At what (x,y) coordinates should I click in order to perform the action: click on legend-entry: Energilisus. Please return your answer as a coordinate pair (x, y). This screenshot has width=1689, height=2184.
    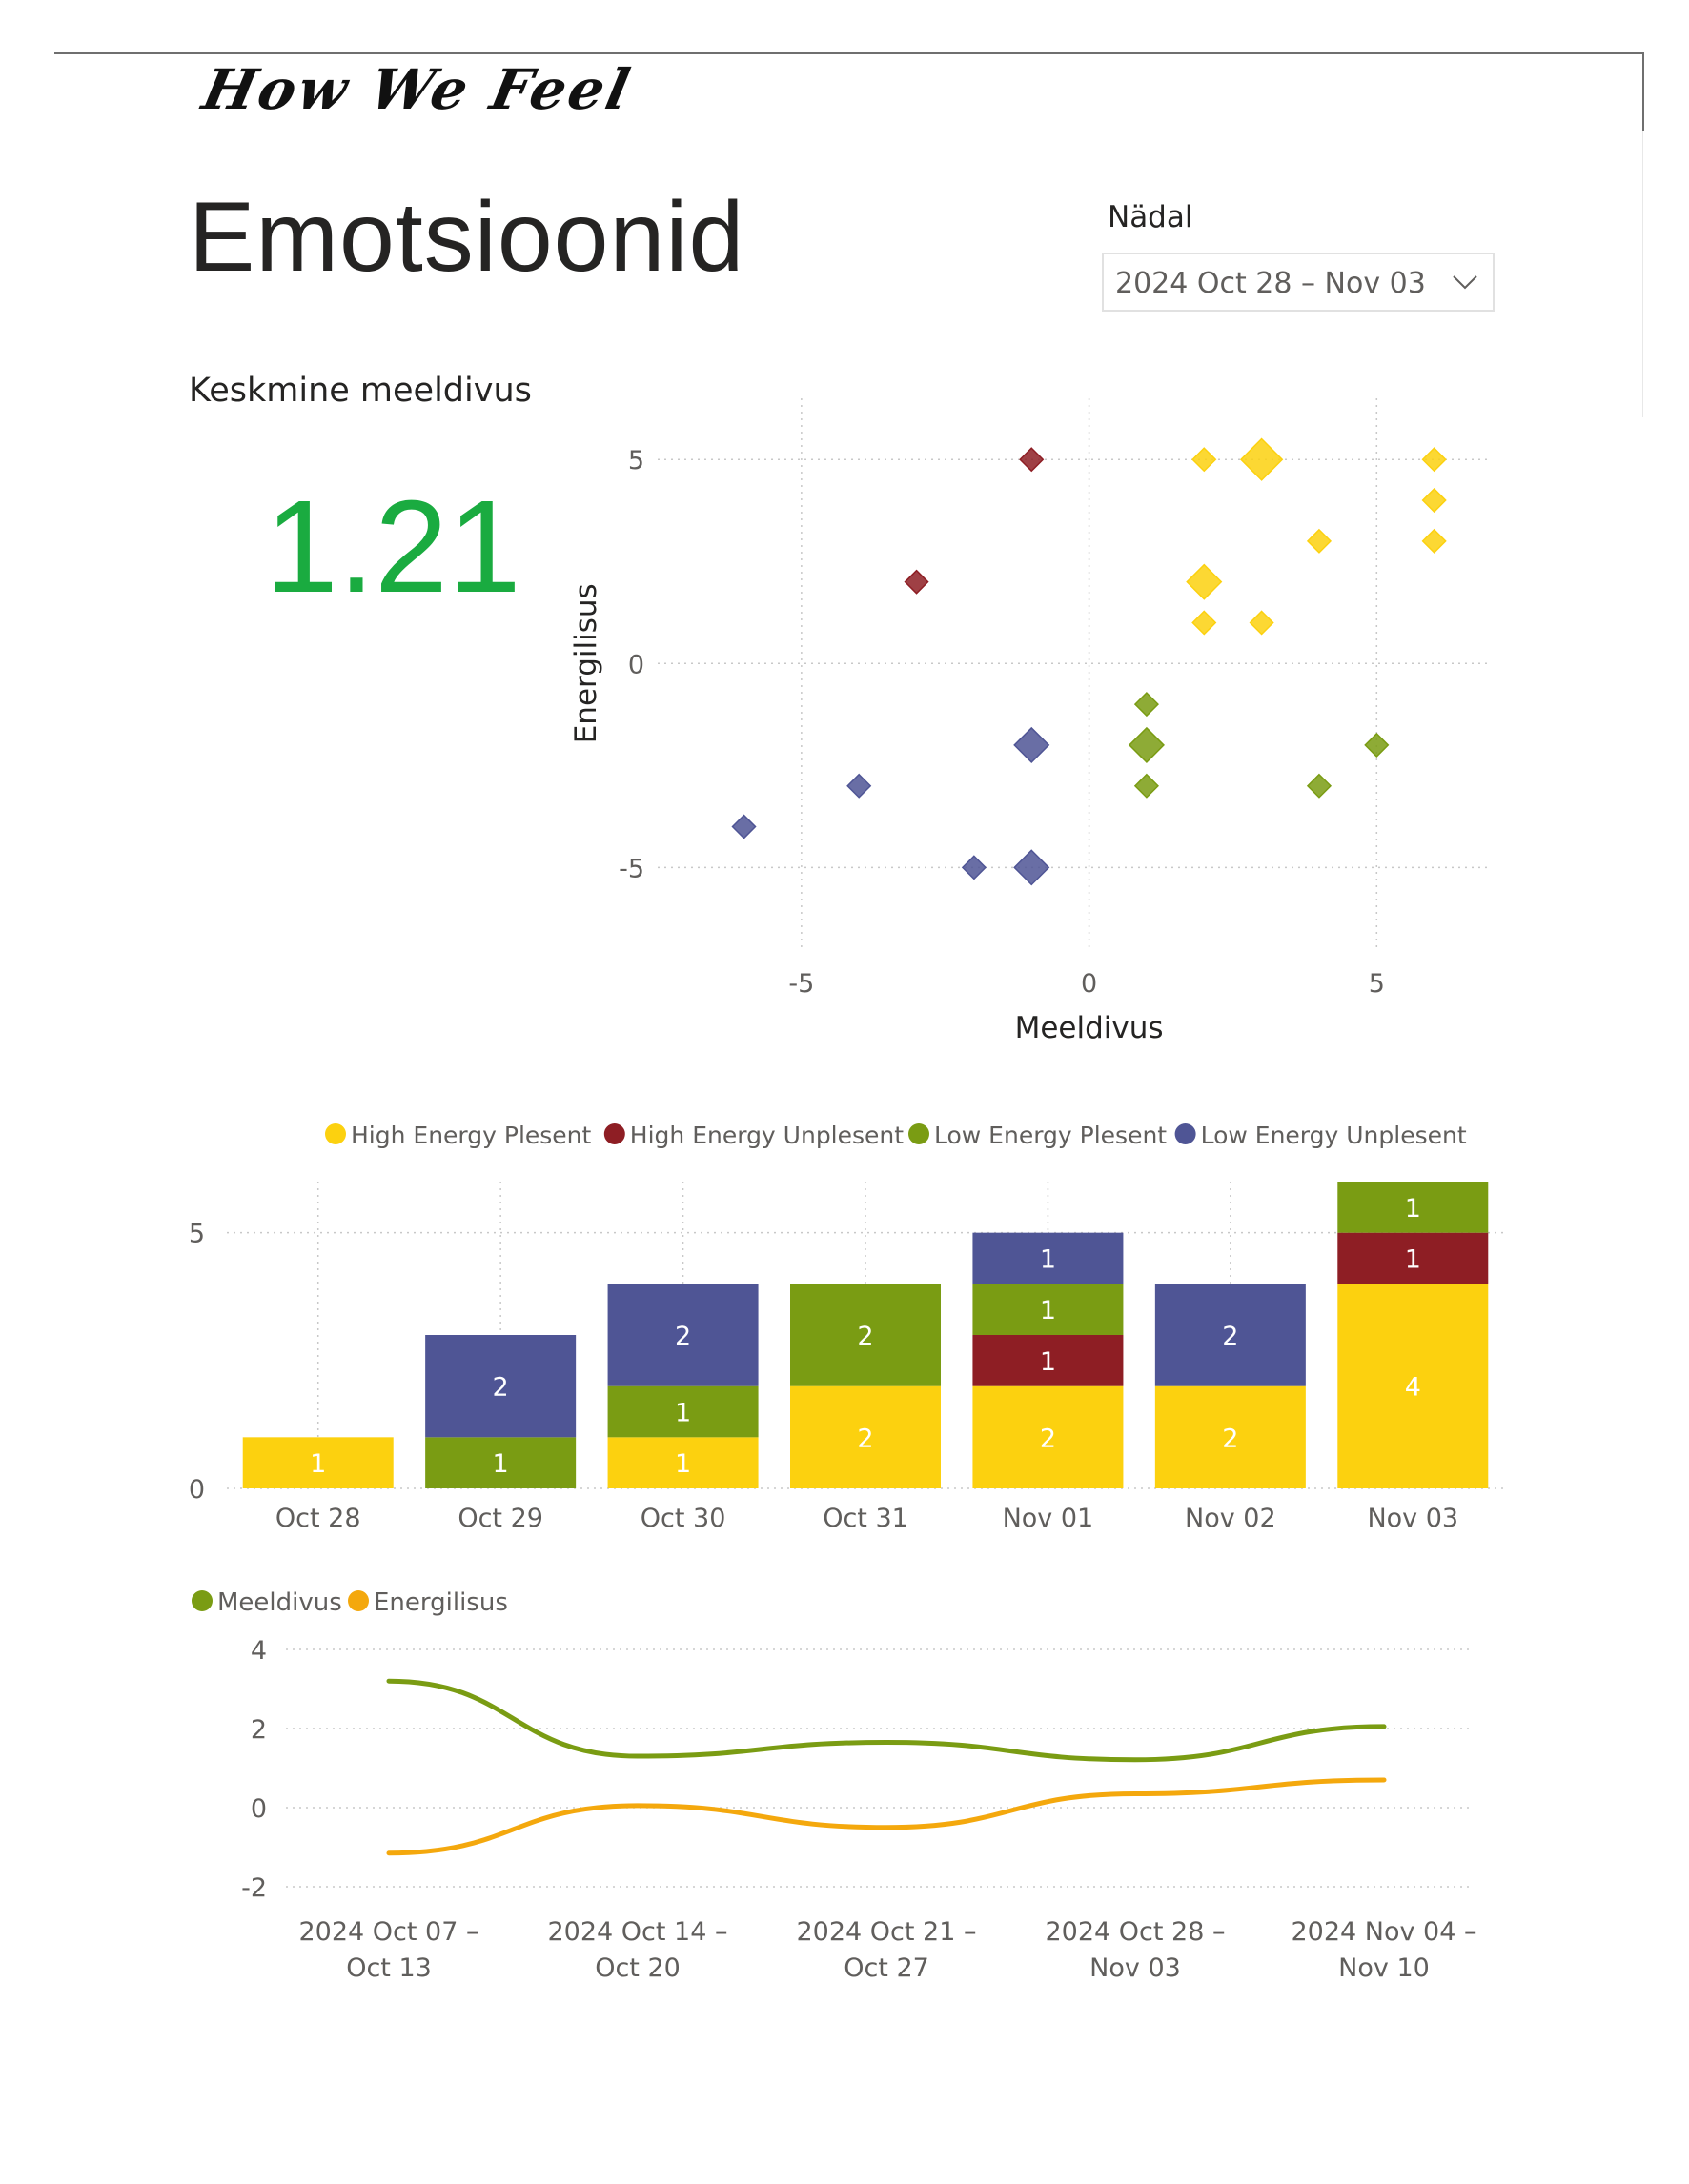
    Looking at the image, I should click on (441, 1602).